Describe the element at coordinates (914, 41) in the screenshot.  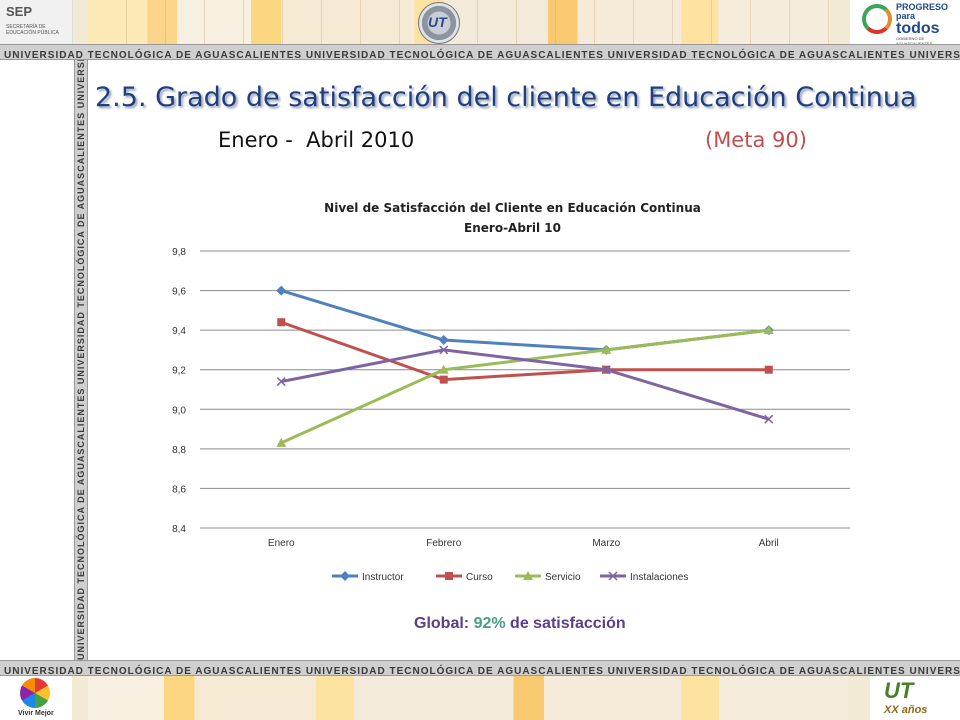
I see `progreso-sub: GOBIERNO DE AGUASCALIENTES` at that location.